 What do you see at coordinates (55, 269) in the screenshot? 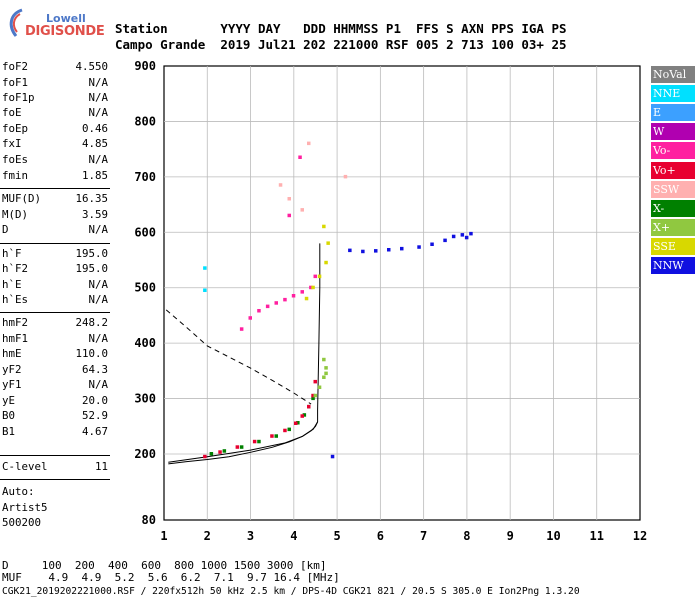
I see `param-row-h-f2: h`F2 195.0` at bounding box center [55, 269].